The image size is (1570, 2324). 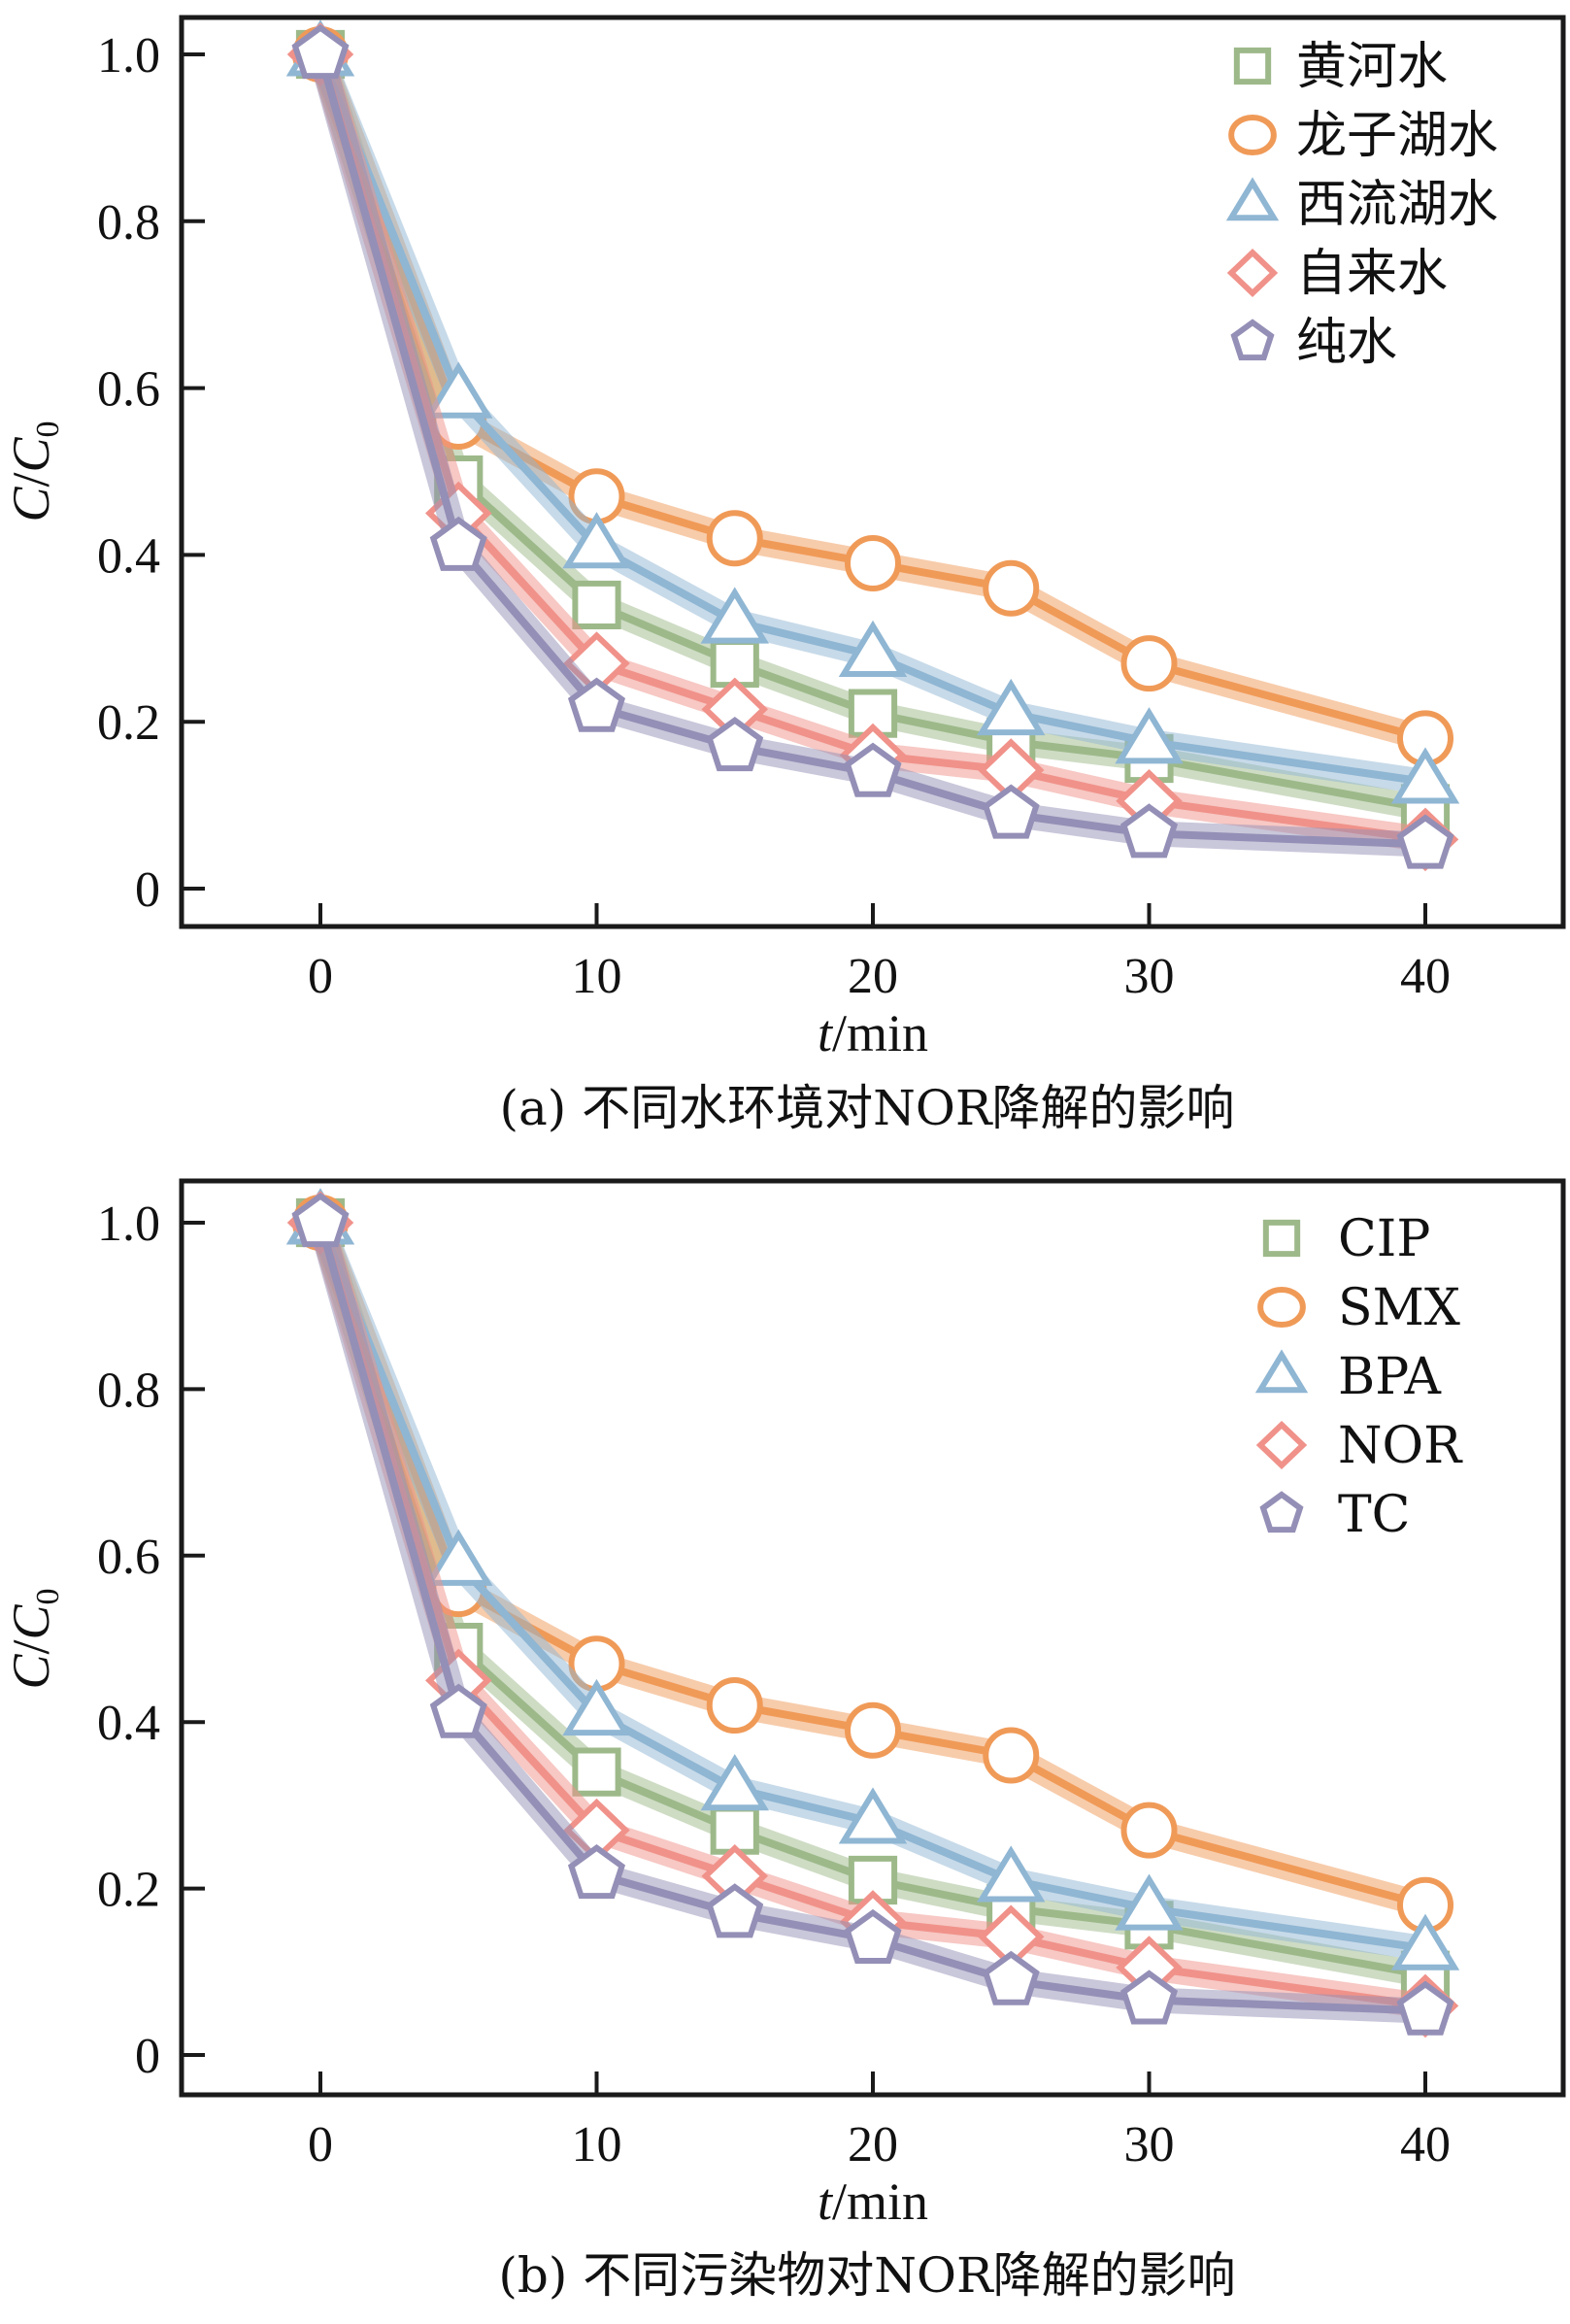 What do you see at coordinates (1384, 1239) in the screenshot?
I see `legend-label: CIP` at bounding box center [1384, 1239].